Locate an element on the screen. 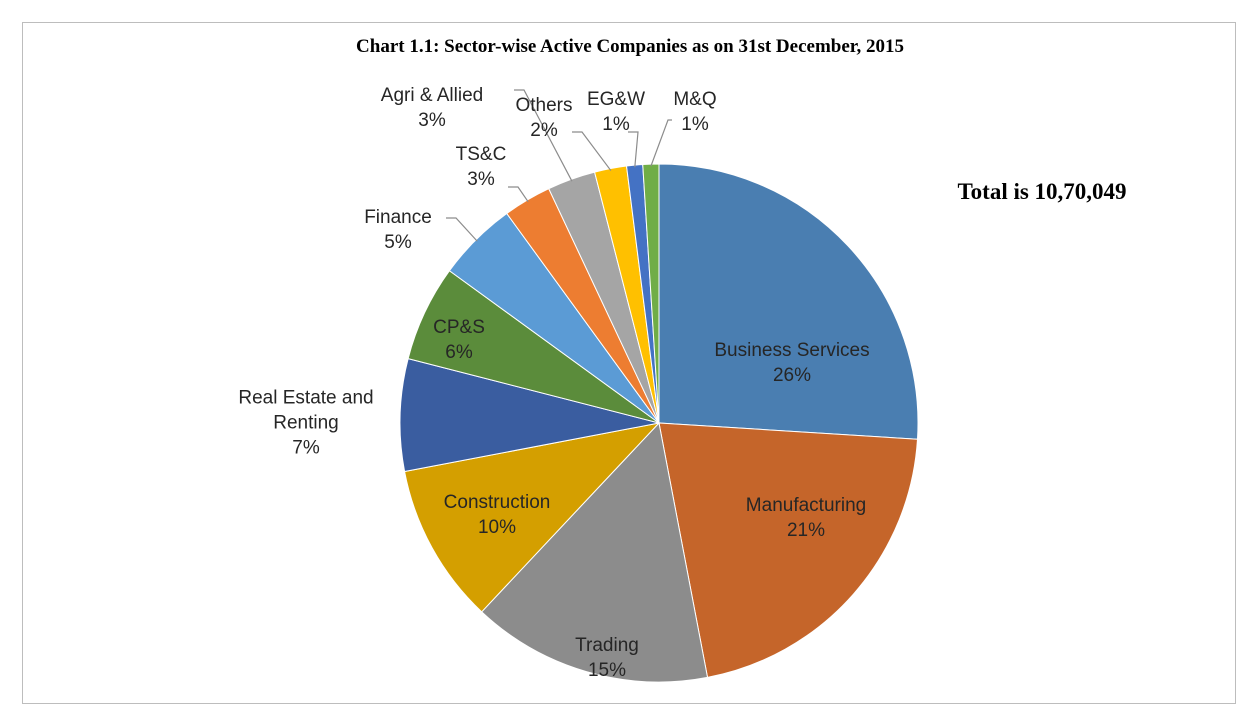 This screenshot has width=1259, height=720. category-label: Others is located at coordinates (544, 105).